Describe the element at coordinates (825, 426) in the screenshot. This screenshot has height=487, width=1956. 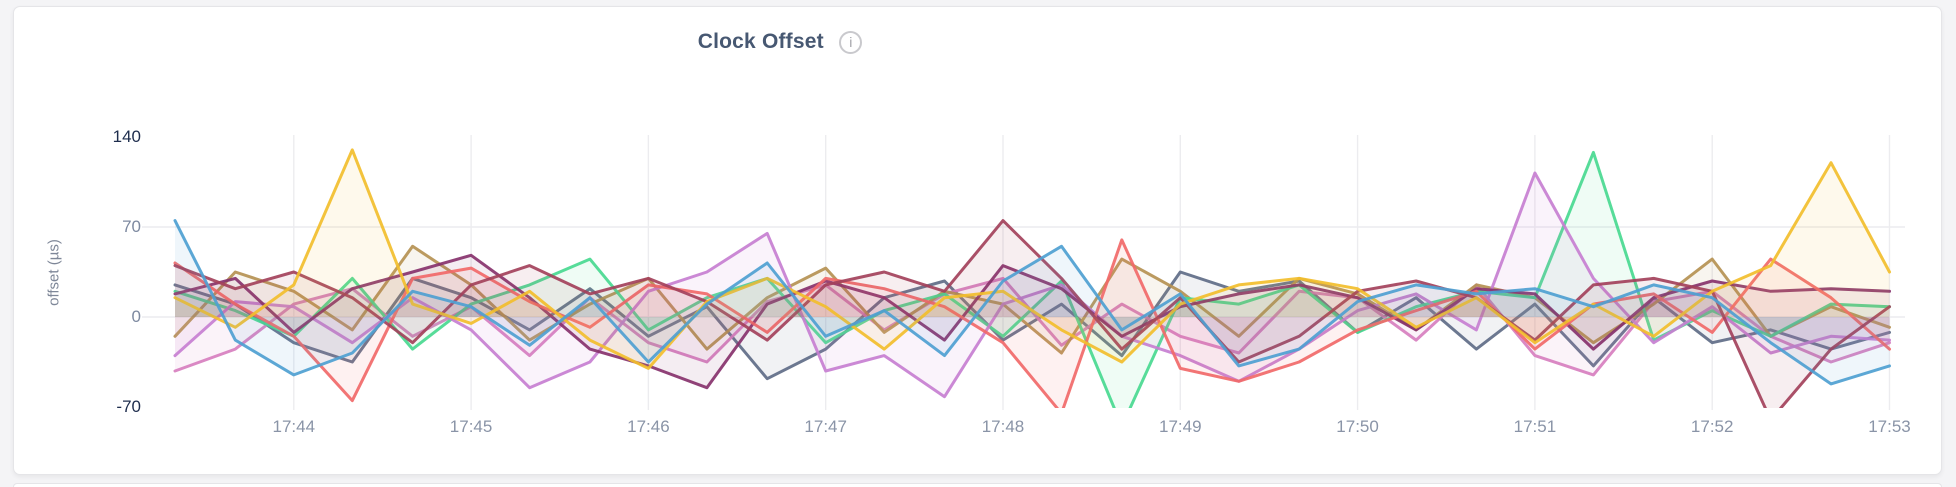
I see `x-tick-label: 17:47` at that location.